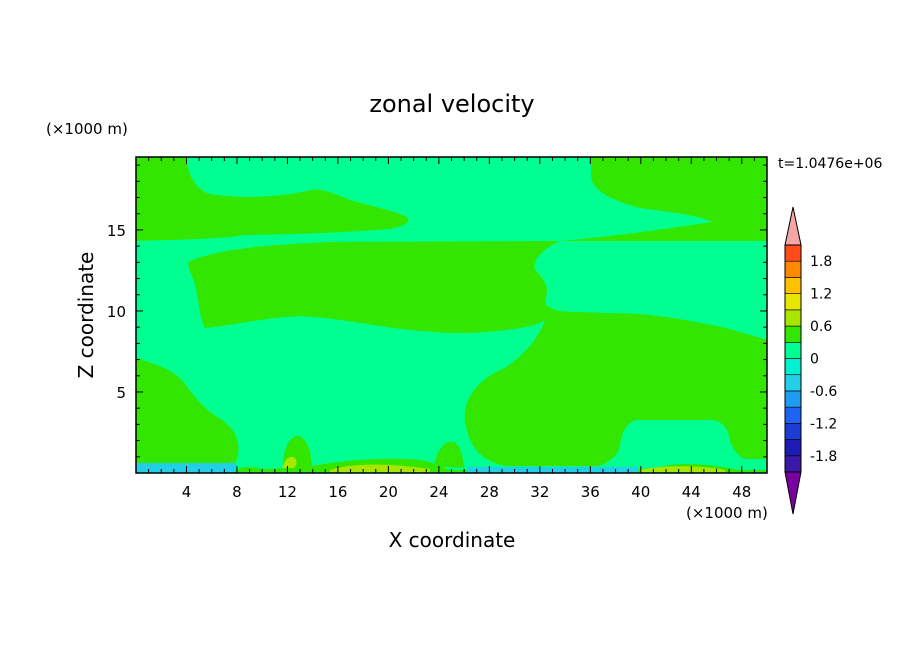 This screenshot has width=904, height=654. I want to click on colorbar-frame, so click(793, 358).